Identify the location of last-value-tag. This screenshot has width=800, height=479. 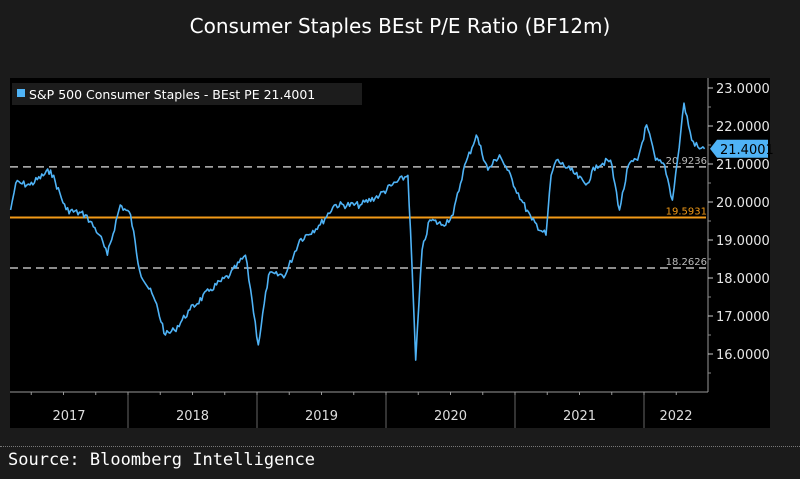
(739, 148).